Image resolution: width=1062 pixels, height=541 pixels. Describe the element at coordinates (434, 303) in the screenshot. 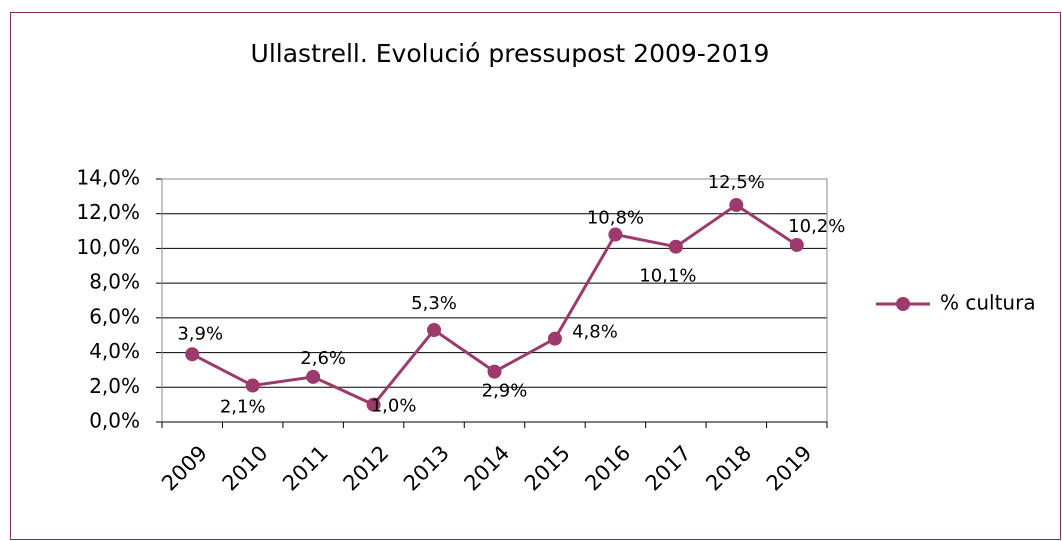

I see `data-label: 5,3%` at that location.